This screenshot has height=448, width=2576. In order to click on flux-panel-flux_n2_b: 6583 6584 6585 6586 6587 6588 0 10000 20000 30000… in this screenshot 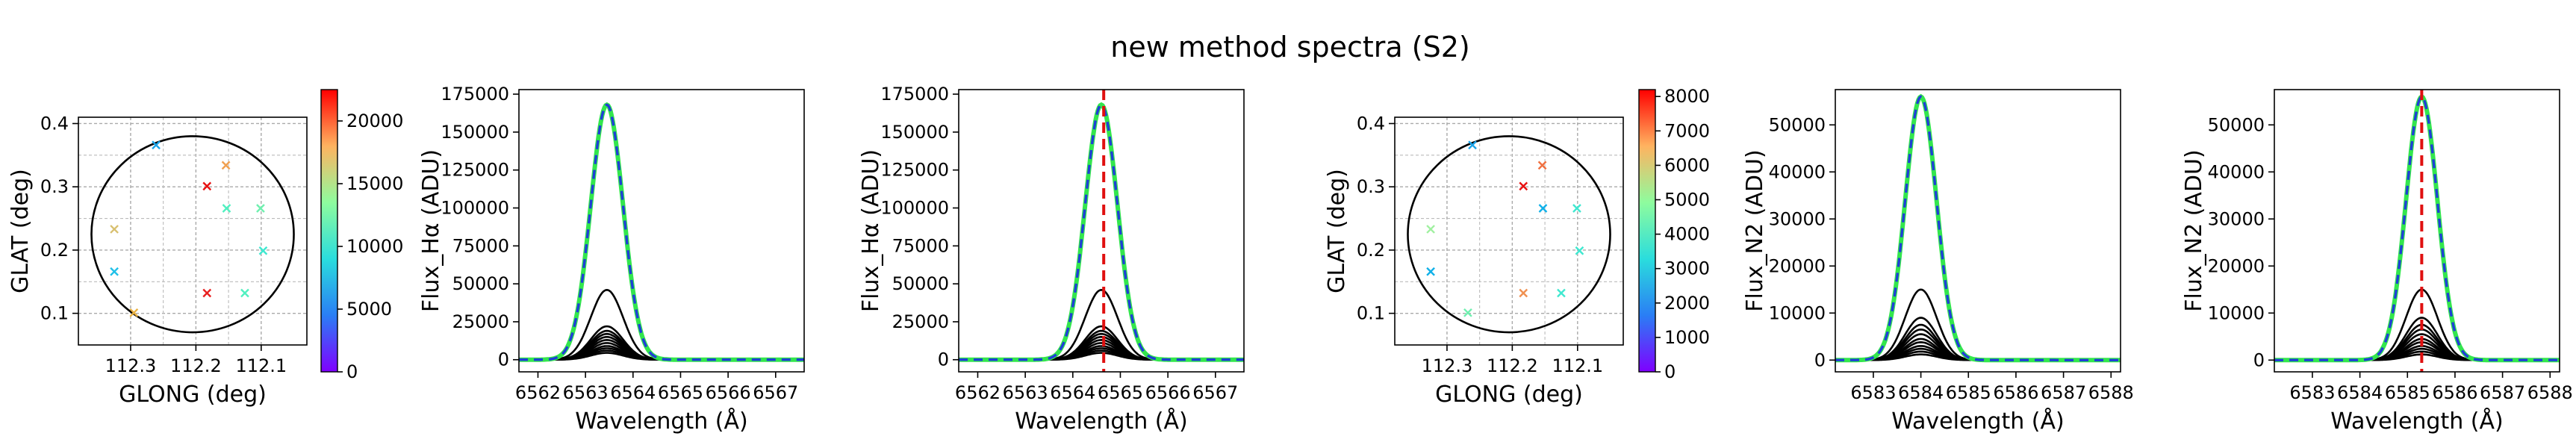, I will do `click(2377, 262)`.